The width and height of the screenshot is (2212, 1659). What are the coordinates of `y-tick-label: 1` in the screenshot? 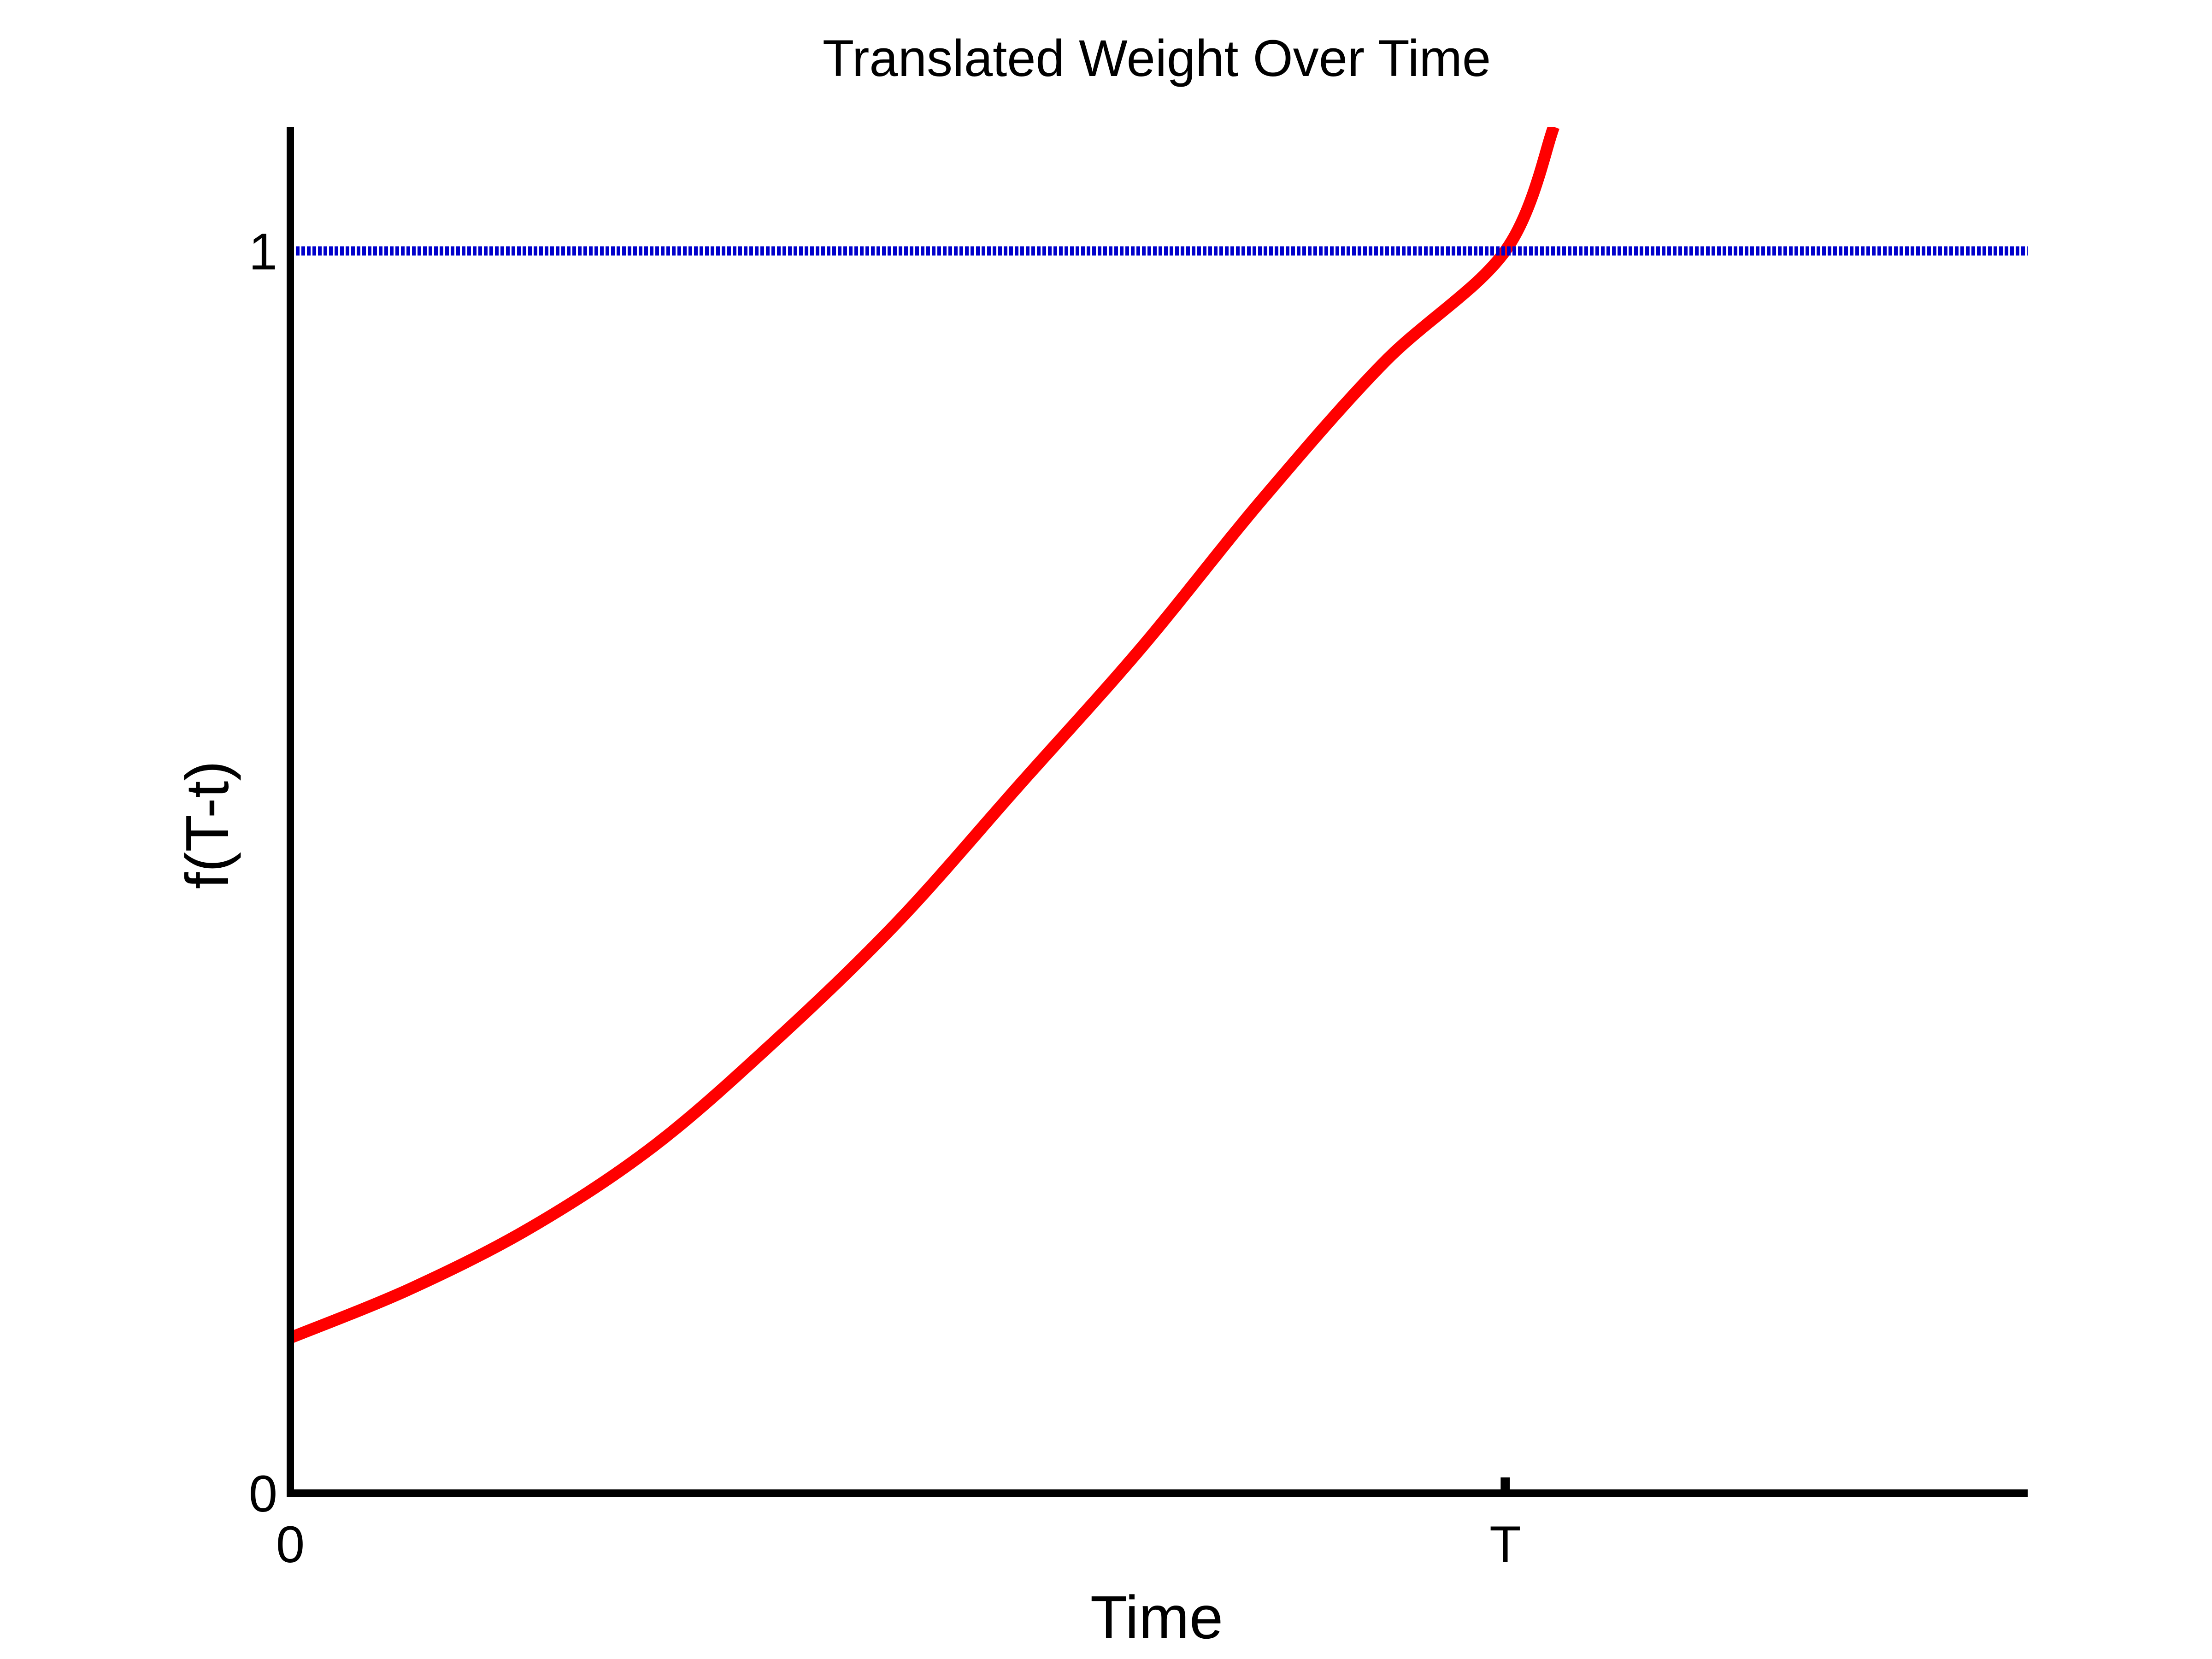 It's located at (263, 252).